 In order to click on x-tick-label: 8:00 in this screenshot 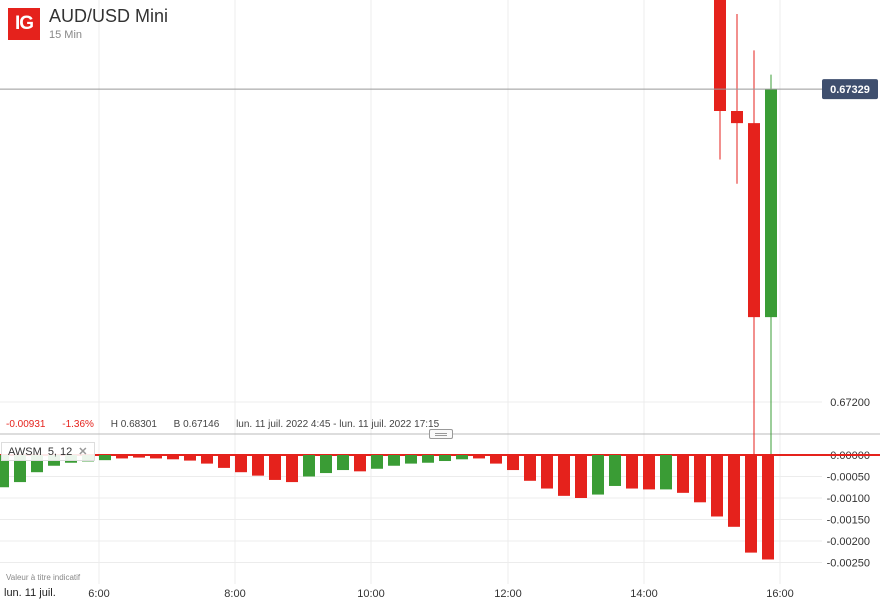, I will do `click(234, 594)`.